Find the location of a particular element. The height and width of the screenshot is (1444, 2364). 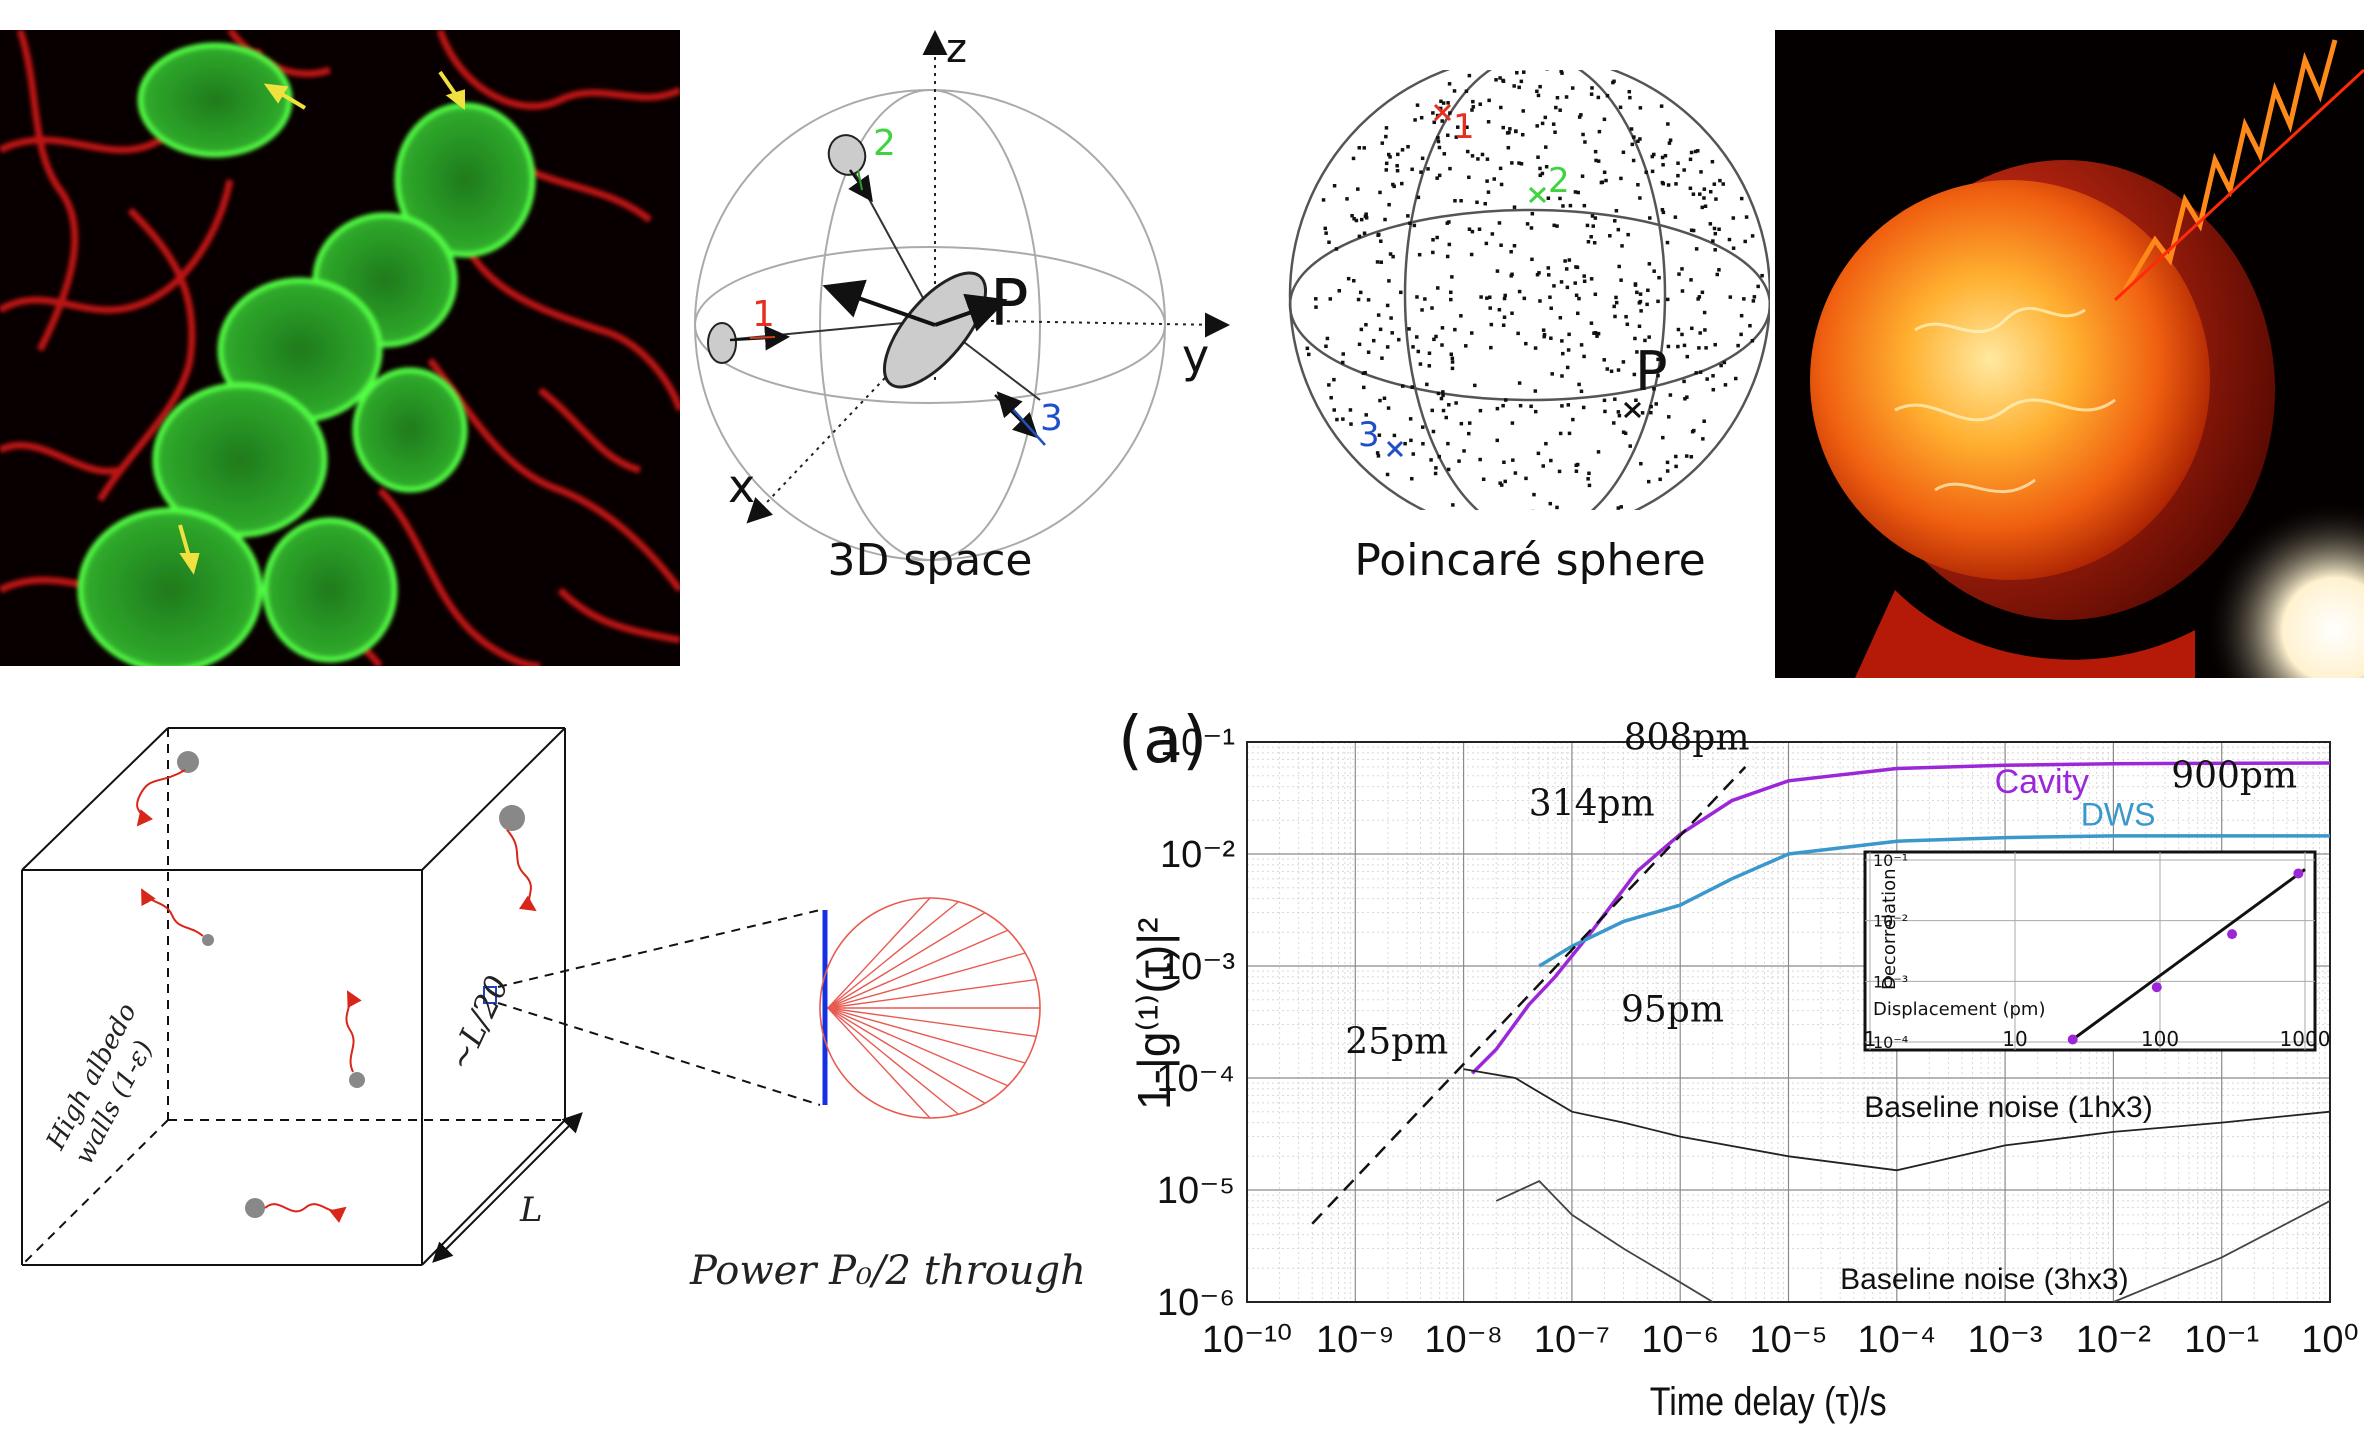

chart-annotation: 95pm is located at coordinates (1672, 1010).